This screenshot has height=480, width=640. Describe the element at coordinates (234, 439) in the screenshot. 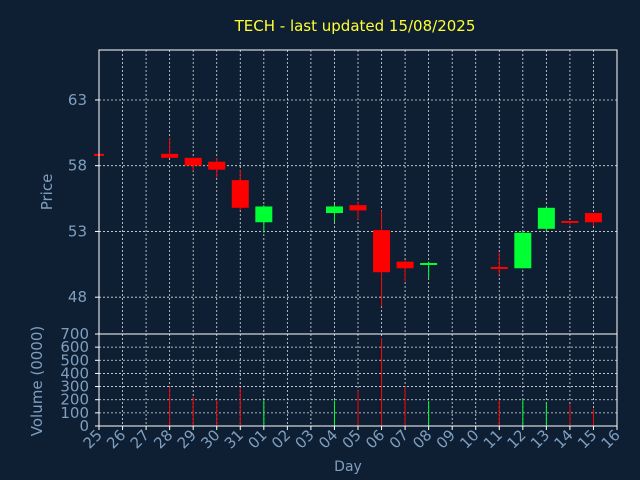

I see `day-tick-label-31: 31` at that location.